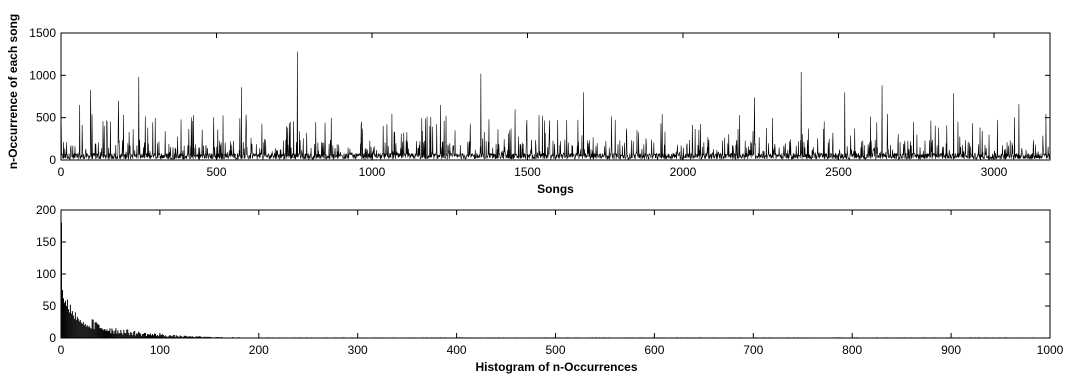 Image resolution: width=1067 pixels, height=376 pixels. What do you see at coordinates (42, 33) in the screenshot?
I see `top-y-tick-label: 1500` at bounding box center [42, 33].